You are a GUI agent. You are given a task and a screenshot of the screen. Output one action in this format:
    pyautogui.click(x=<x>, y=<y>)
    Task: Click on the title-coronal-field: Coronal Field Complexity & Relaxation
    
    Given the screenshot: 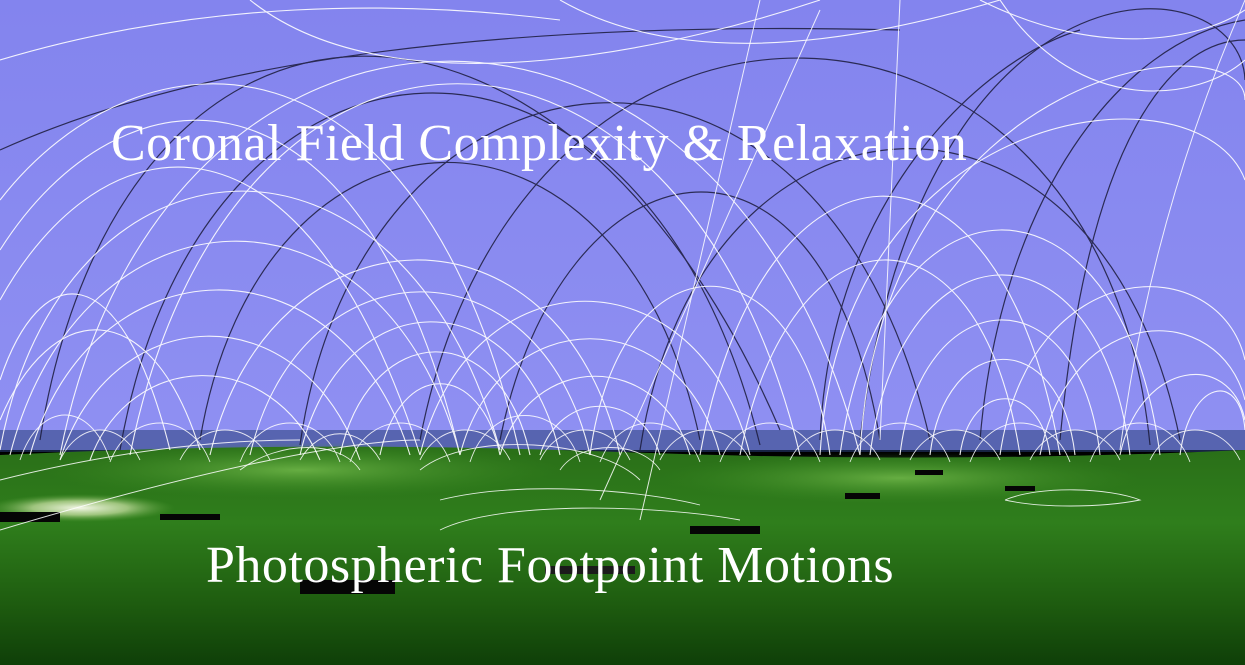 What is the action you would take?
    pyautogui.click(x=539, y=144)
    